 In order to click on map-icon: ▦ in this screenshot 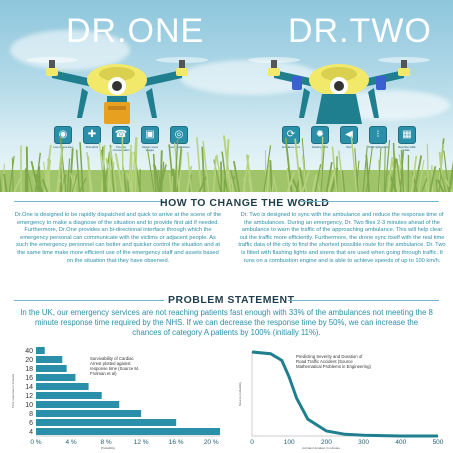, I will do `click(407, 135)`.